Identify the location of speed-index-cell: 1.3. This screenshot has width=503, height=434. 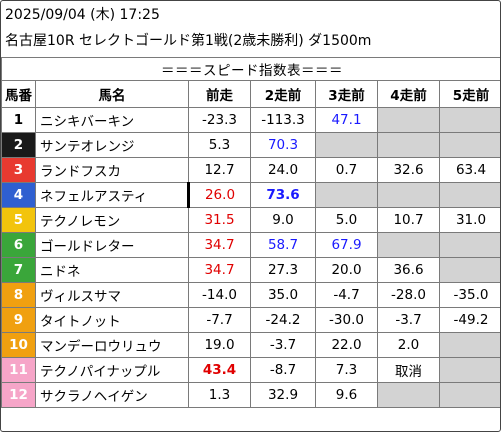
(219, 395).